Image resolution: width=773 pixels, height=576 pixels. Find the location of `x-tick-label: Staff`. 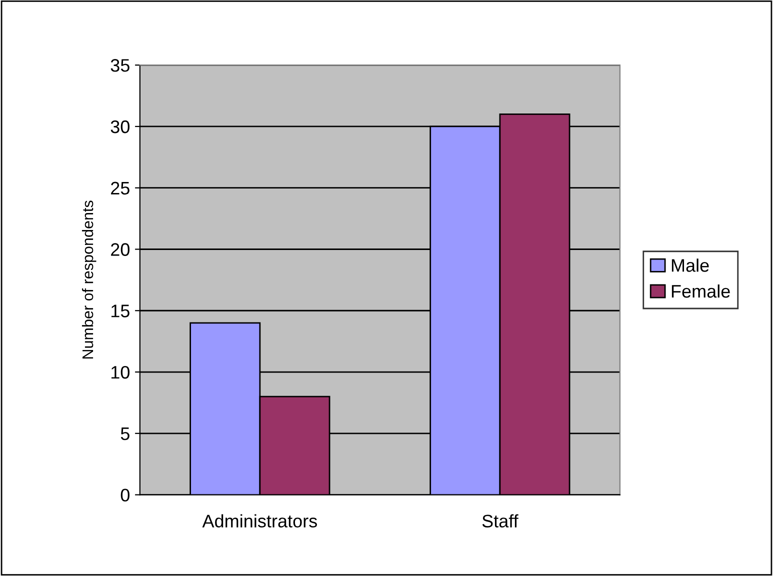

x-tick-label: Staff is located at coordinates (500, 521).